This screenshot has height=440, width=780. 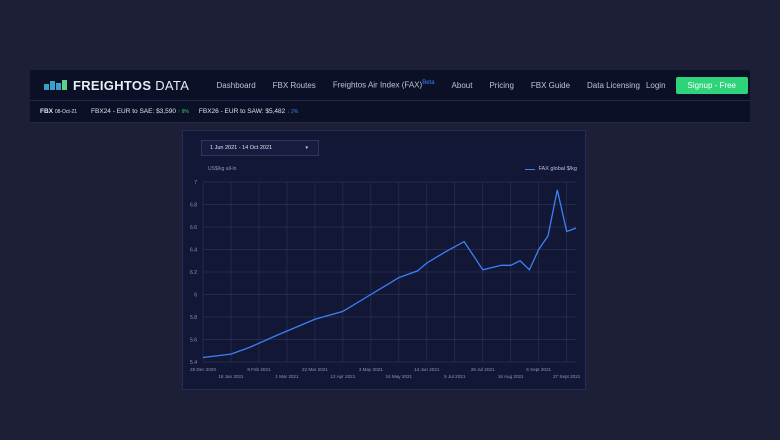 I want to click on x-tick-label: 12 Apr 2021, so click(x=342, y=376).